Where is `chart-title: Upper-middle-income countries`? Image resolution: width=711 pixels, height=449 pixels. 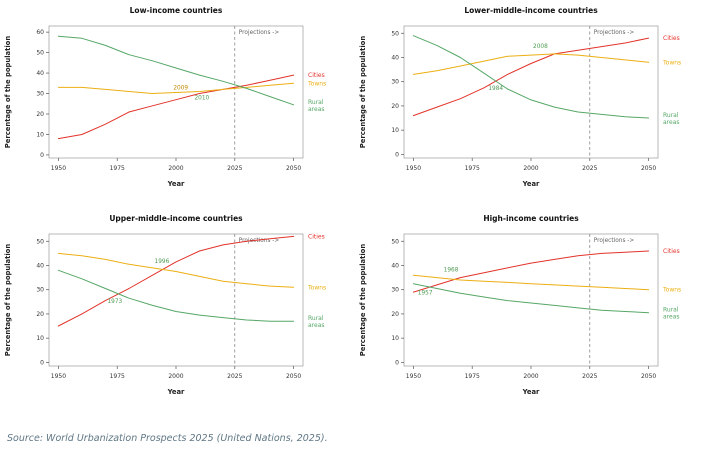 chart-title: Upper-middle-income countries is located at coordinates (176, 218).